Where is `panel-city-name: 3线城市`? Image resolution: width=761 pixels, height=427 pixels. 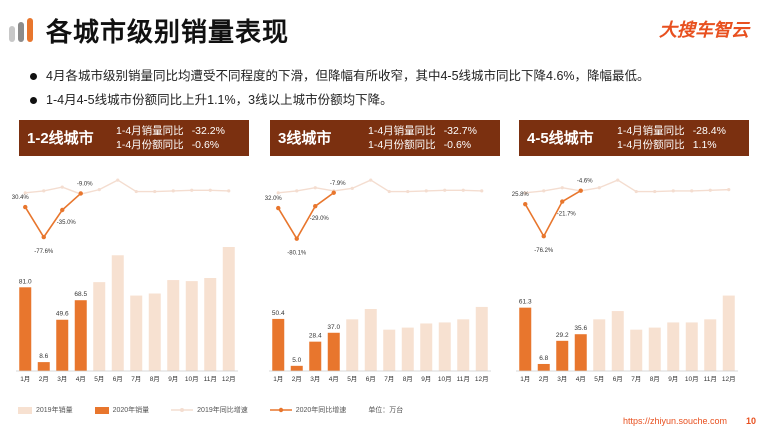
panel-city-name: 3线城市 is located at coordinates (305, 138).